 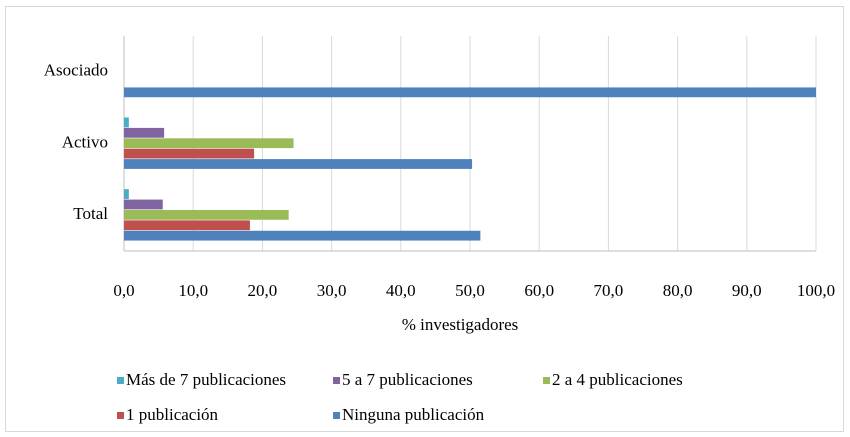 I want to click on x-tick-label: 90,0, so click(x=747, y=290).